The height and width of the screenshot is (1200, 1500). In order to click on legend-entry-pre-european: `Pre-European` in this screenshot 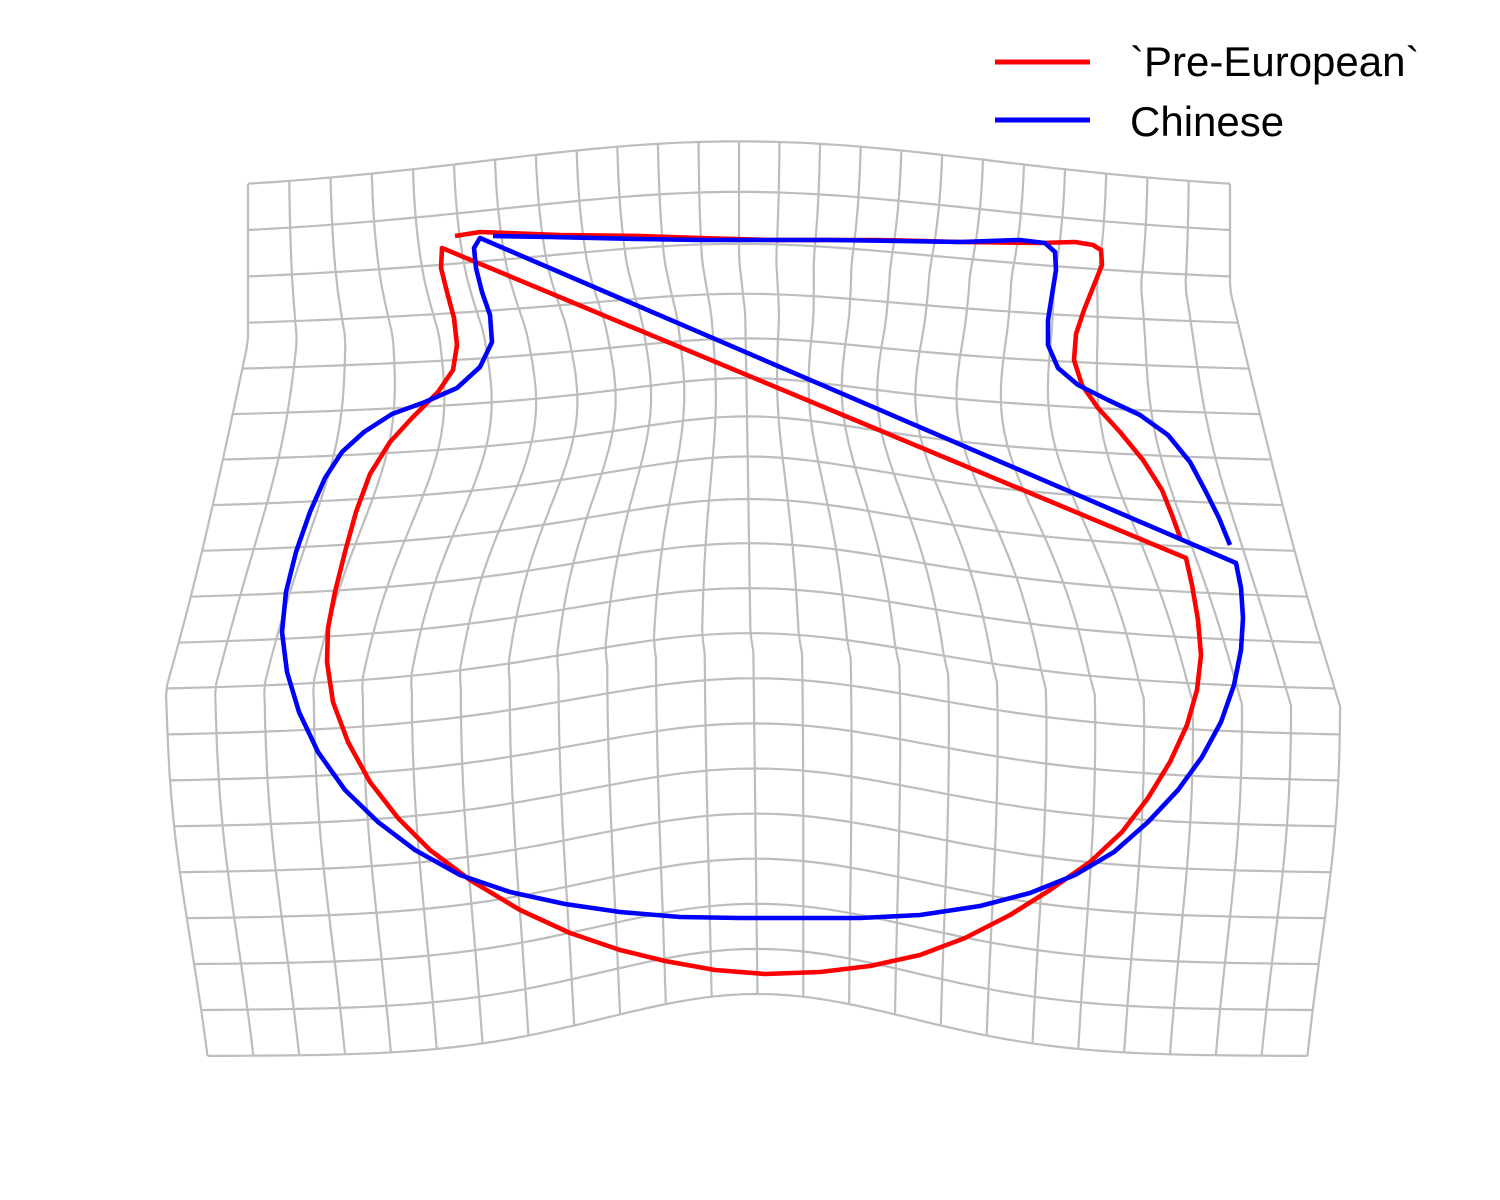, I will do `click(1207, 61)`.